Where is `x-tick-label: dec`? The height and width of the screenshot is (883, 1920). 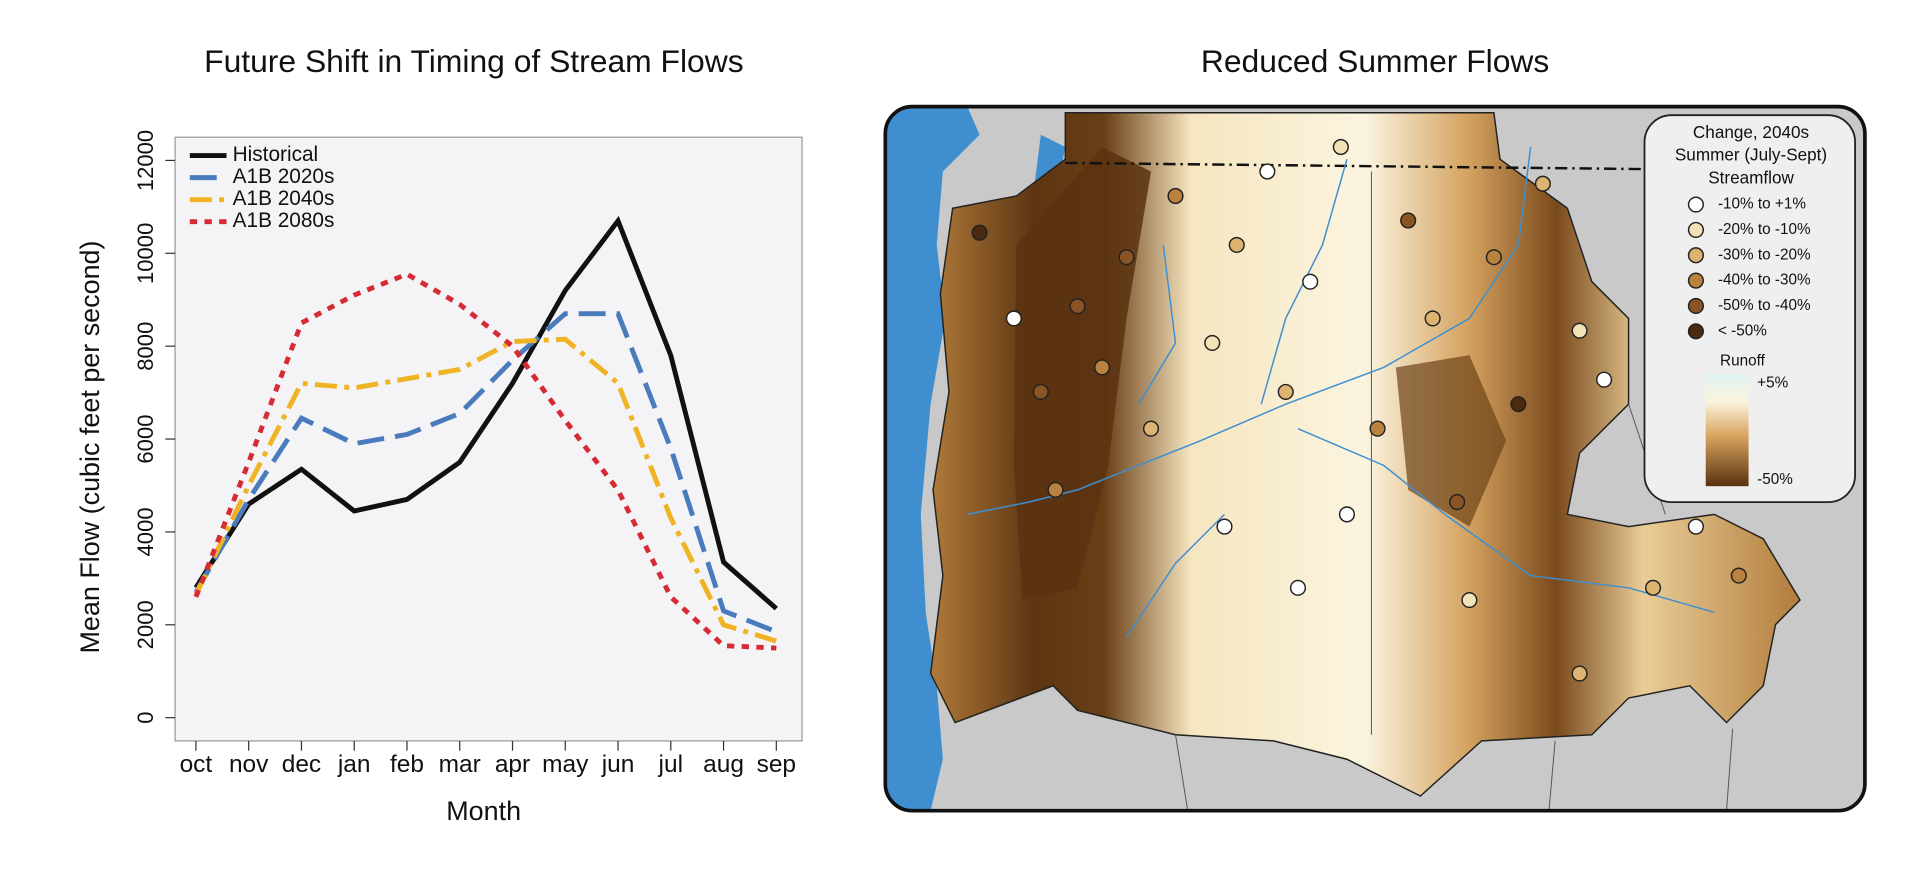
x-tick-label: dec is located at coordinates (301, 764).